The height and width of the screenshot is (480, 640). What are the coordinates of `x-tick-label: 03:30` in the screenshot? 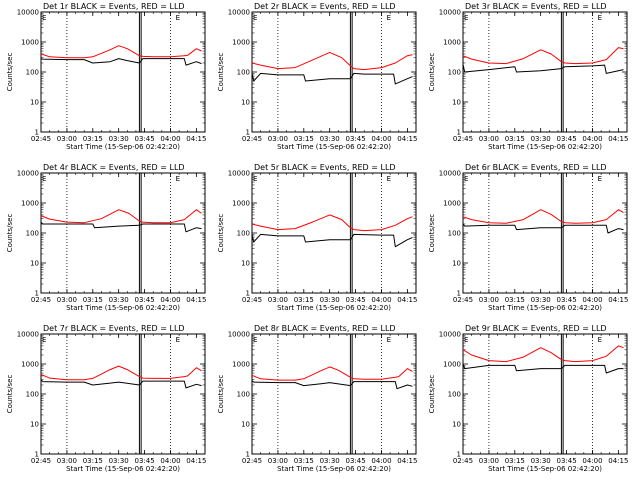 It's located at (541, 139).